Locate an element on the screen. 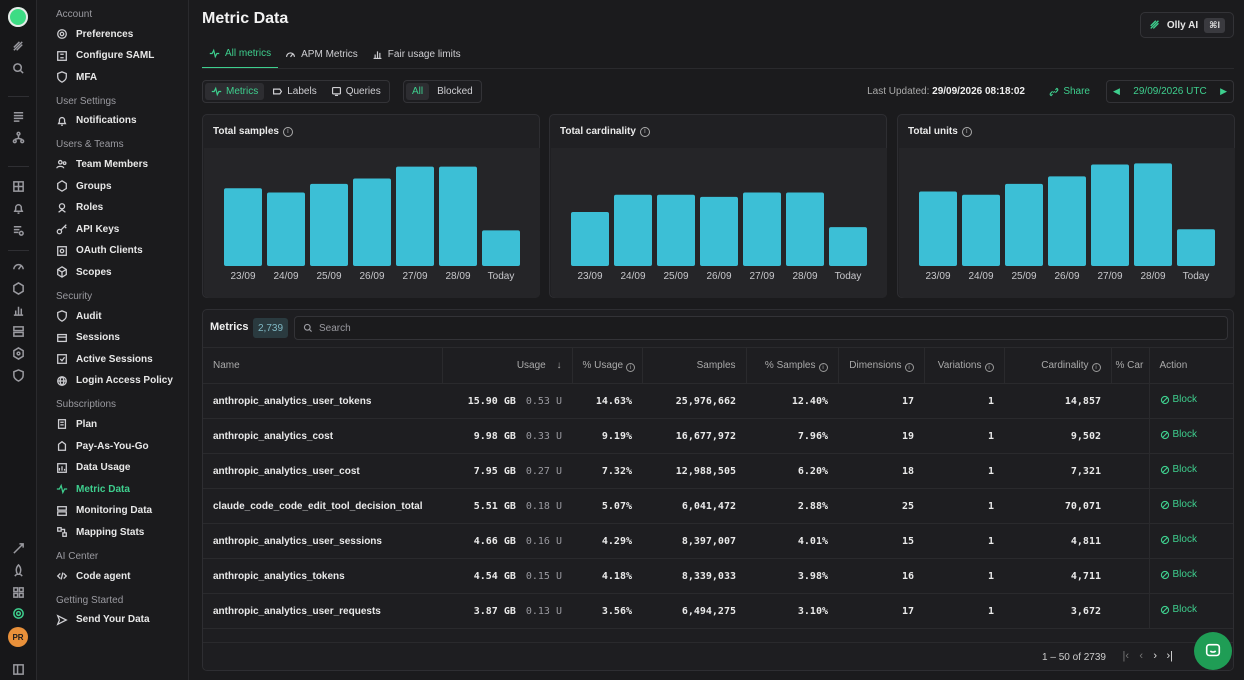 The image size is (1244, 680). view-queries: Queries is located at coordinates (356, 91).